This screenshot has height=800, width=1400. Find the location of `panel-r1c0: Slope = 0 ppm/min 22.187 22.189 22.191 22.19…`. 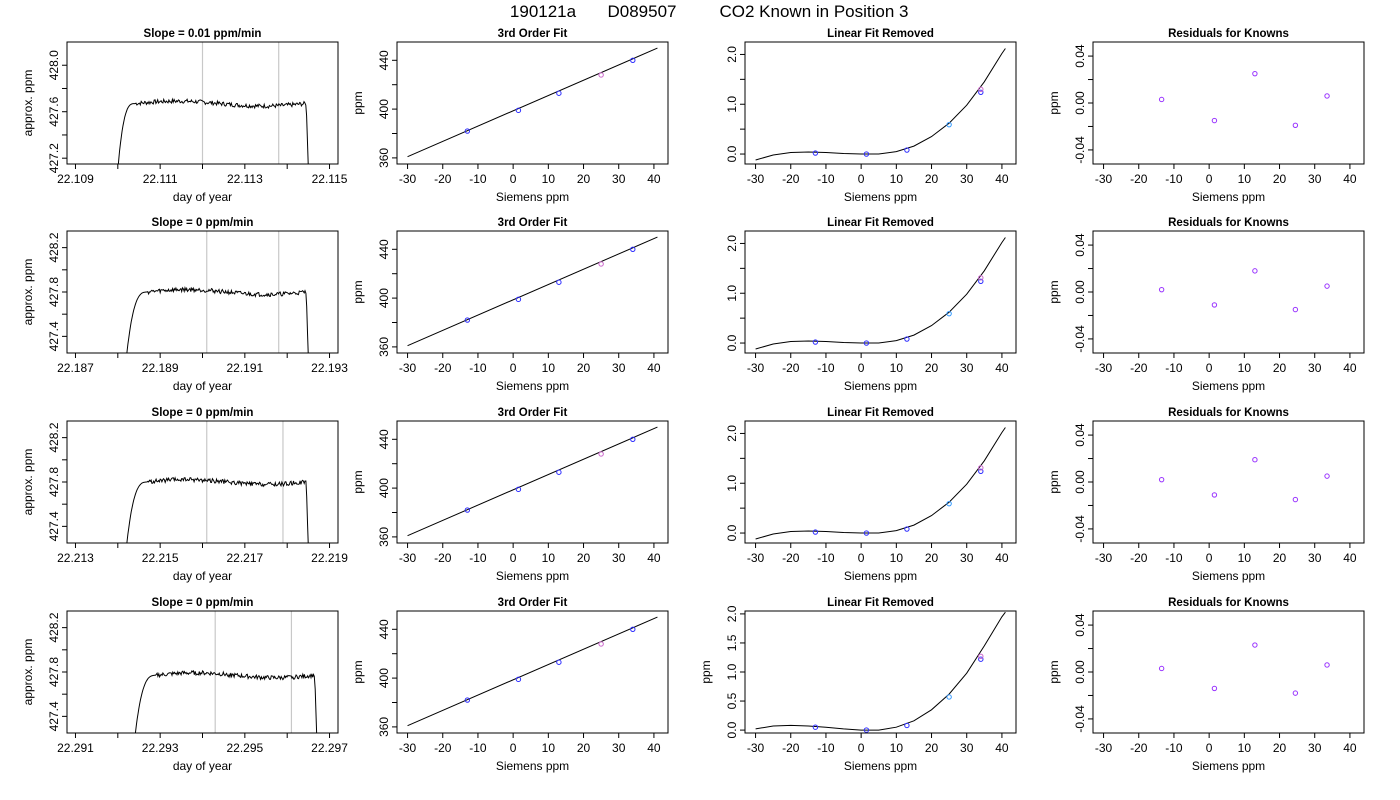

panel-r1c0: Slope = 0 ppm/min 22.187 22.189 22.191 22.19… is located at coordinates (184, 305).